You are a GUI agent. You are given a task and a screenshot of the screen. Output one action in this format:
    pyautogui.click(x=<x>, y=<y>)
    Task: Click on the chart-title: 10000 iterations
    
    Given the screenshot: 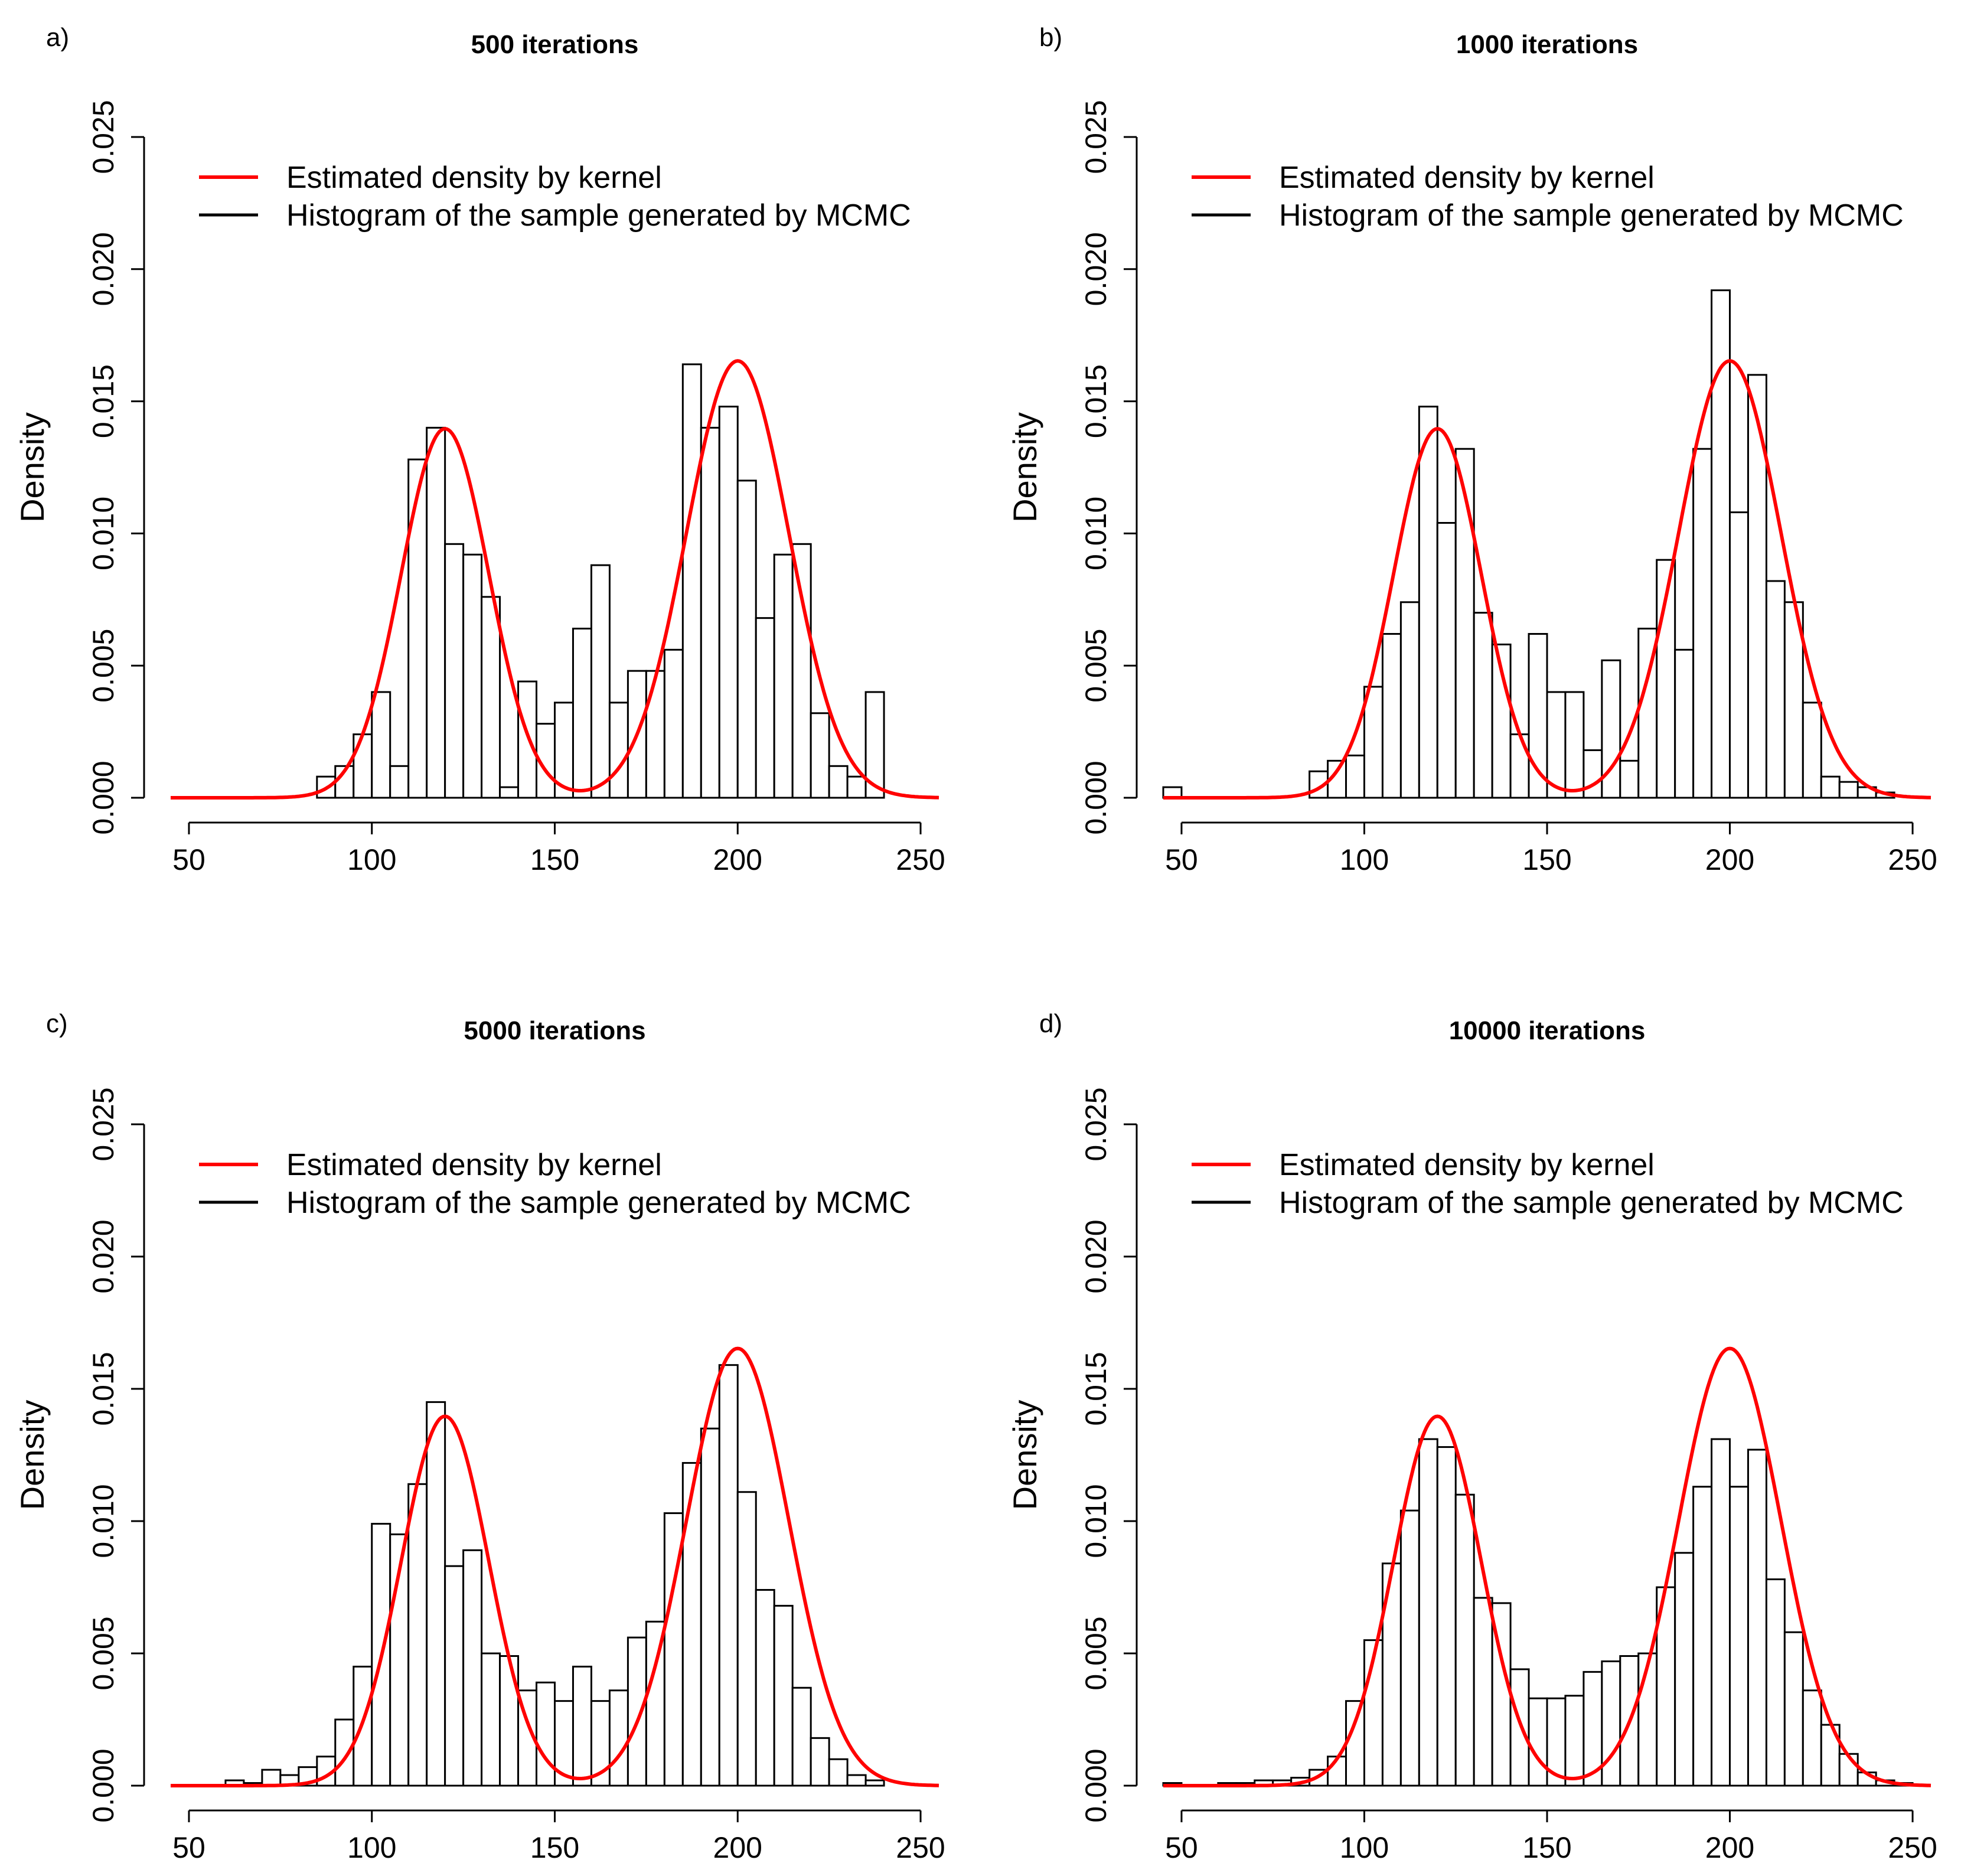 What is the action you would take?
    pyautogui.click(x=1547, y=1031)
    